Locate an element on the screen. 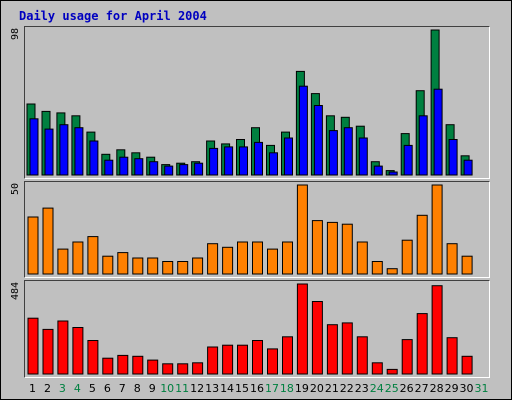 This screenshot has height=400, width=512. x-tick-label-day-22: 22 is located at coordinates (346, 388).